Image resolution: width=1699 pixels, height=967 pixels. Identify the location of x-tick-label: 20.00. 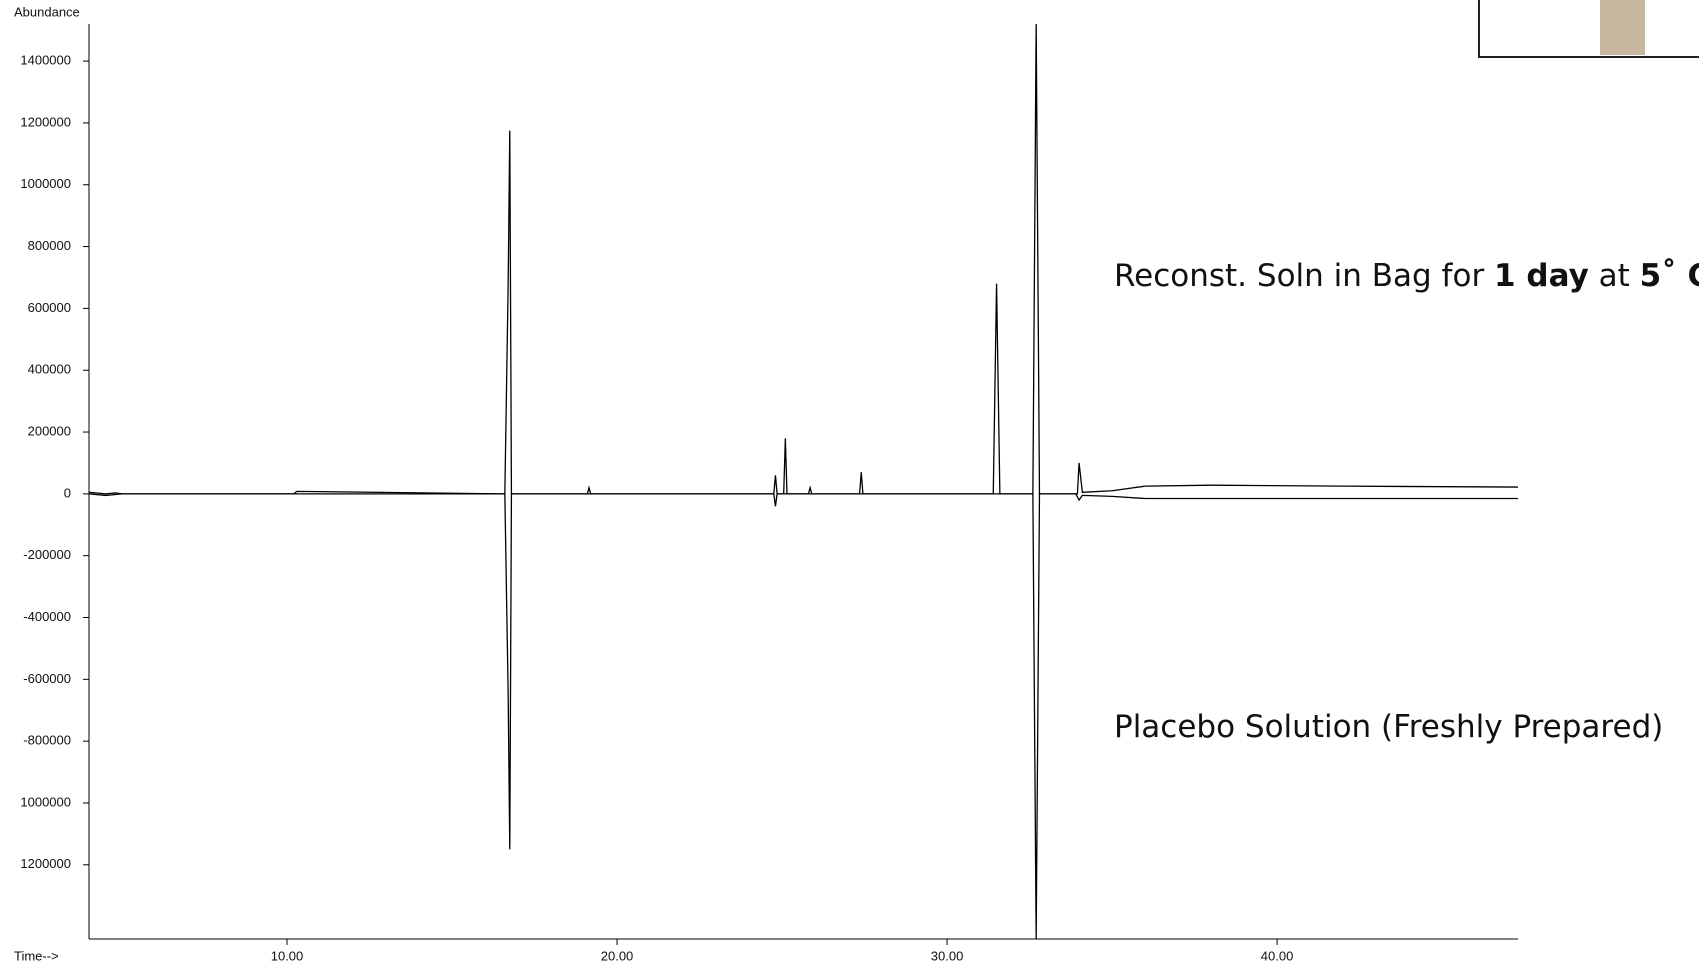
(617, 955).